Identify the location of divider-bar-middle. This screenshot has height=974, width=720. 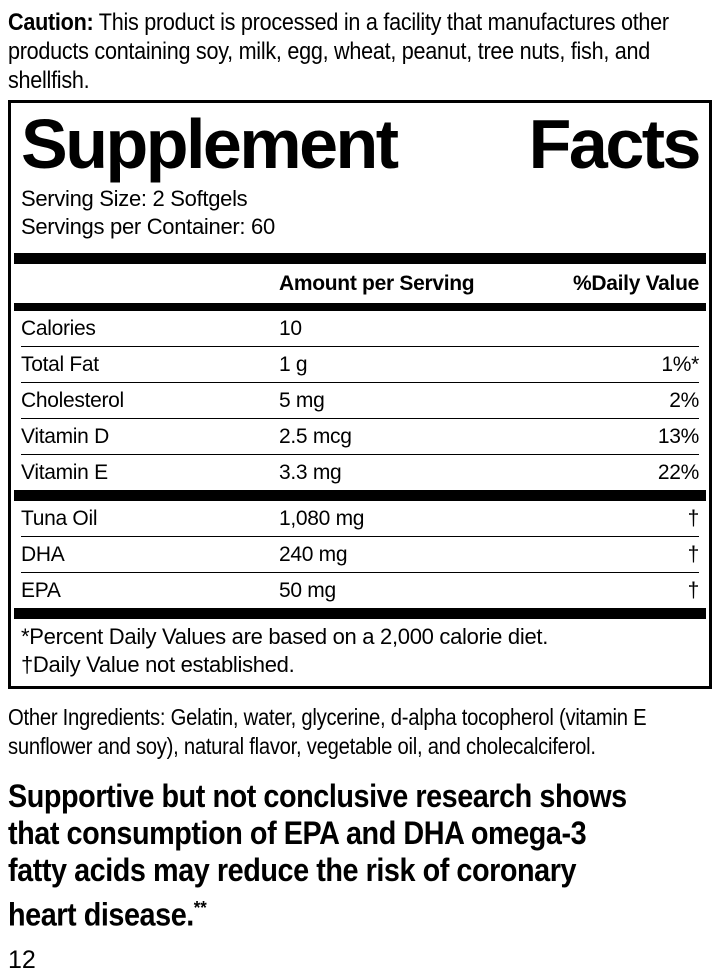
(360, 495).